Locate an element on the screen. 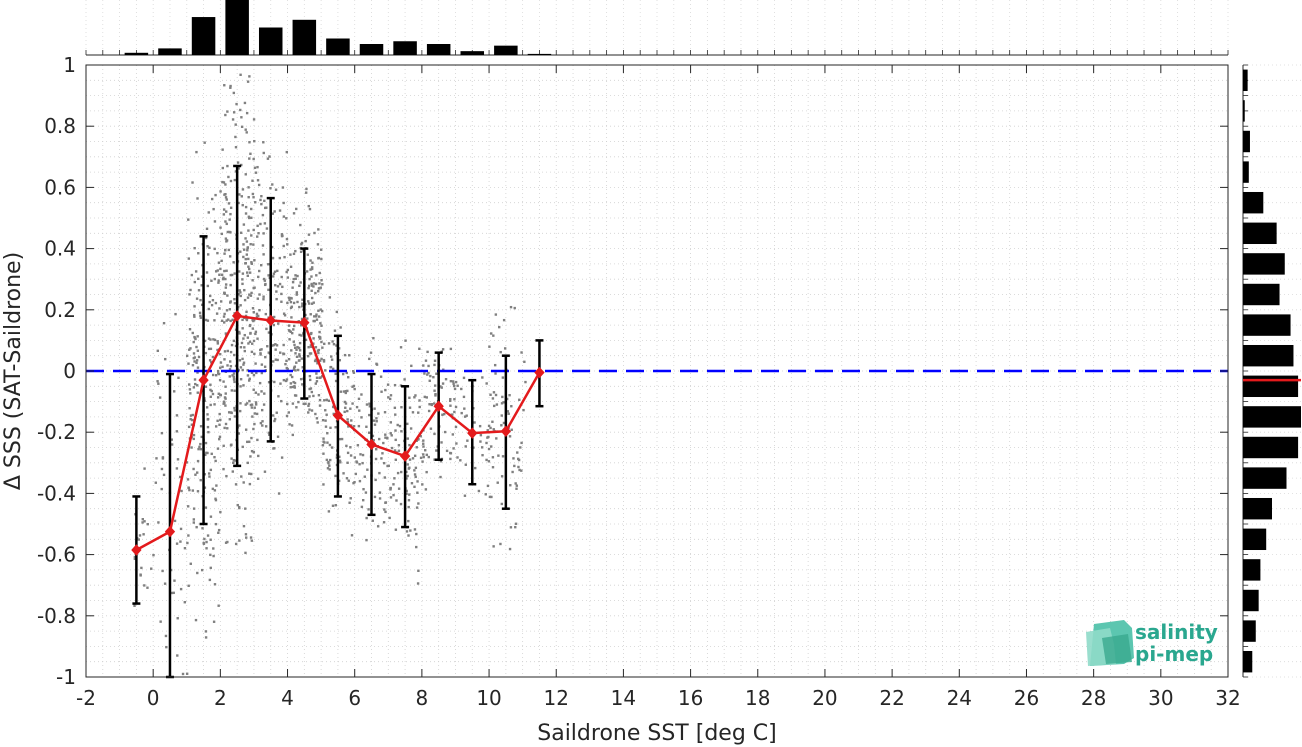 This screenshot has width=1302, height=747. top-hist-bar is located at coordinates (170, 51).